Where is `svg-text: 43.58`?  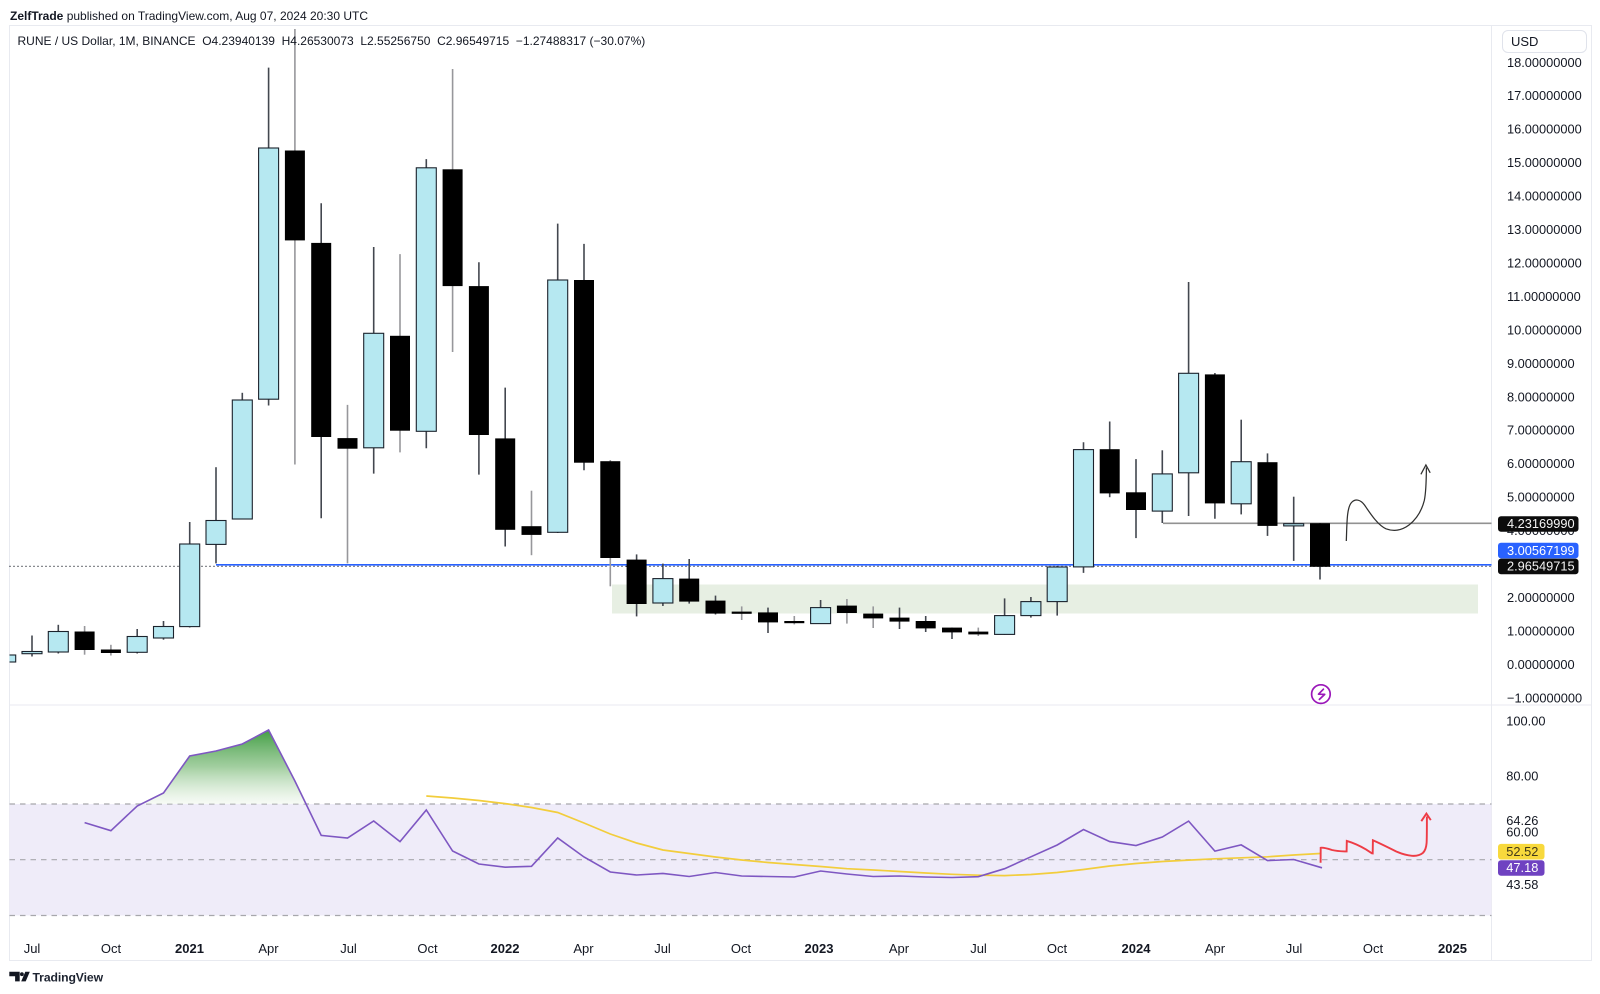
svg-text: 43.58 is located at coordinates (1522, 884).